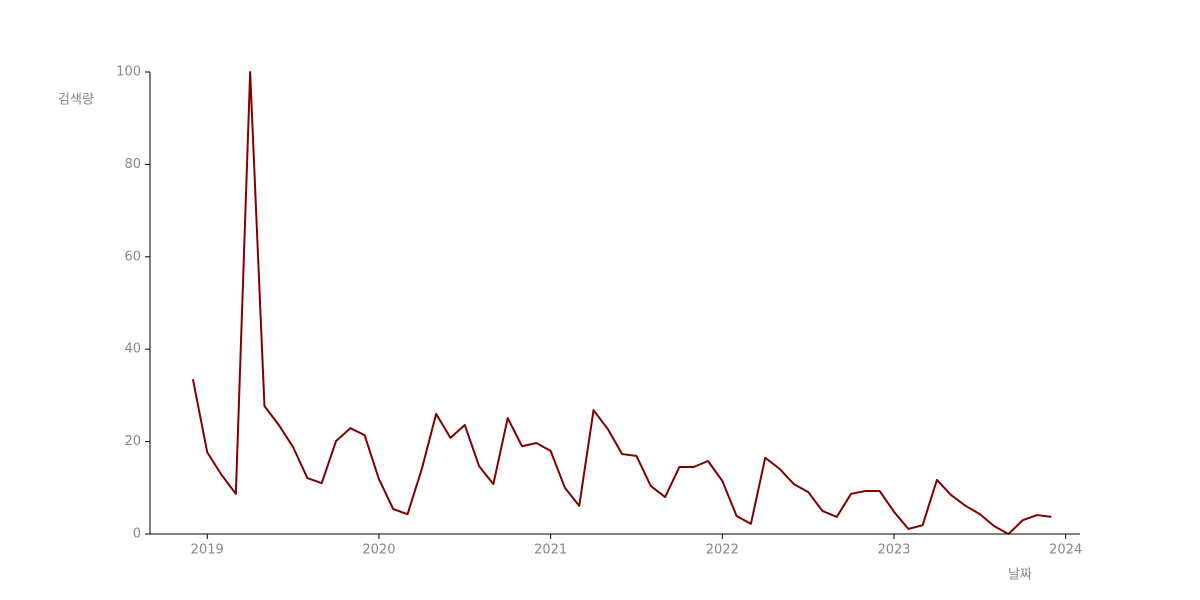 The height and width of the screenshot is (600, 1200). Describe the element at coordinates (132, 349) in the screenshot. I see `y-tick-label: 40` at that location.